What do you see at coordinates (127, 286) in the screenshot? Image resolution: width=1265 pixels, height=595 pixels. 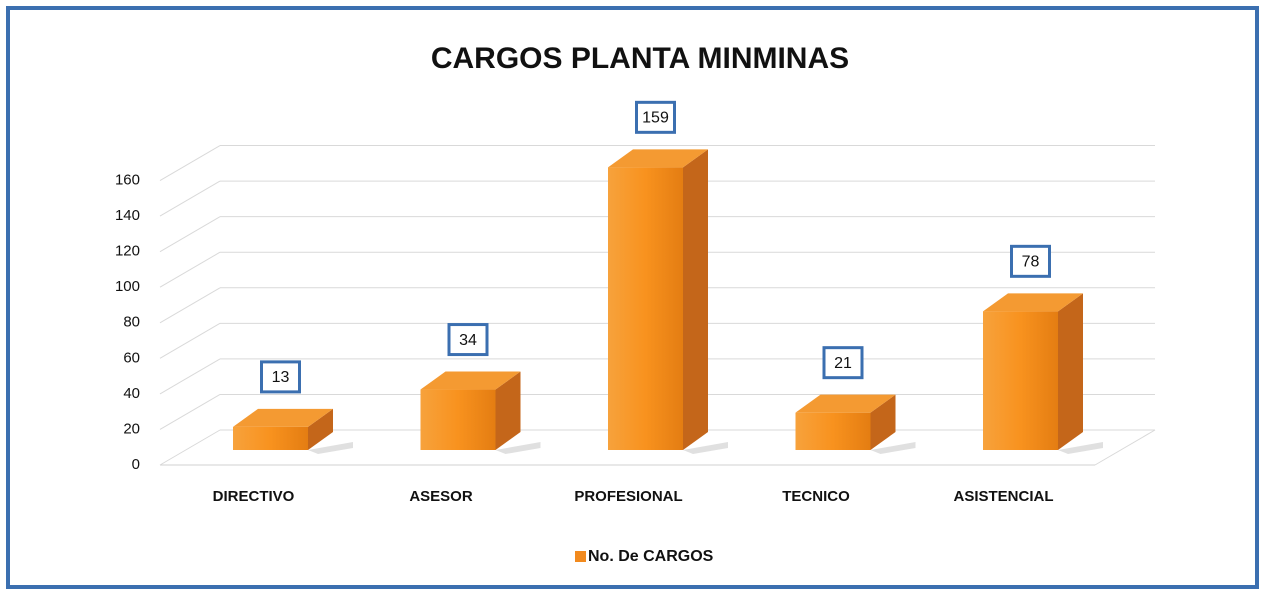 I see `y-tick-label: 100` at bounding box center [127, 286].